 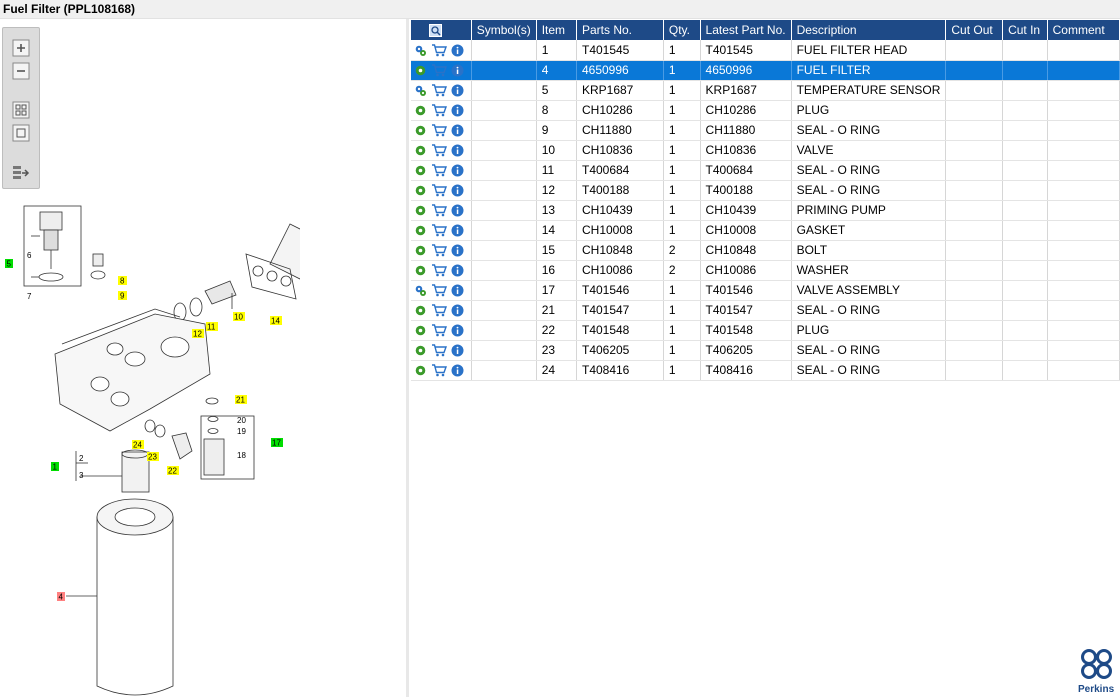 I want to click on column-header-cut-in: Cut In, so click(x=1025, y=30).